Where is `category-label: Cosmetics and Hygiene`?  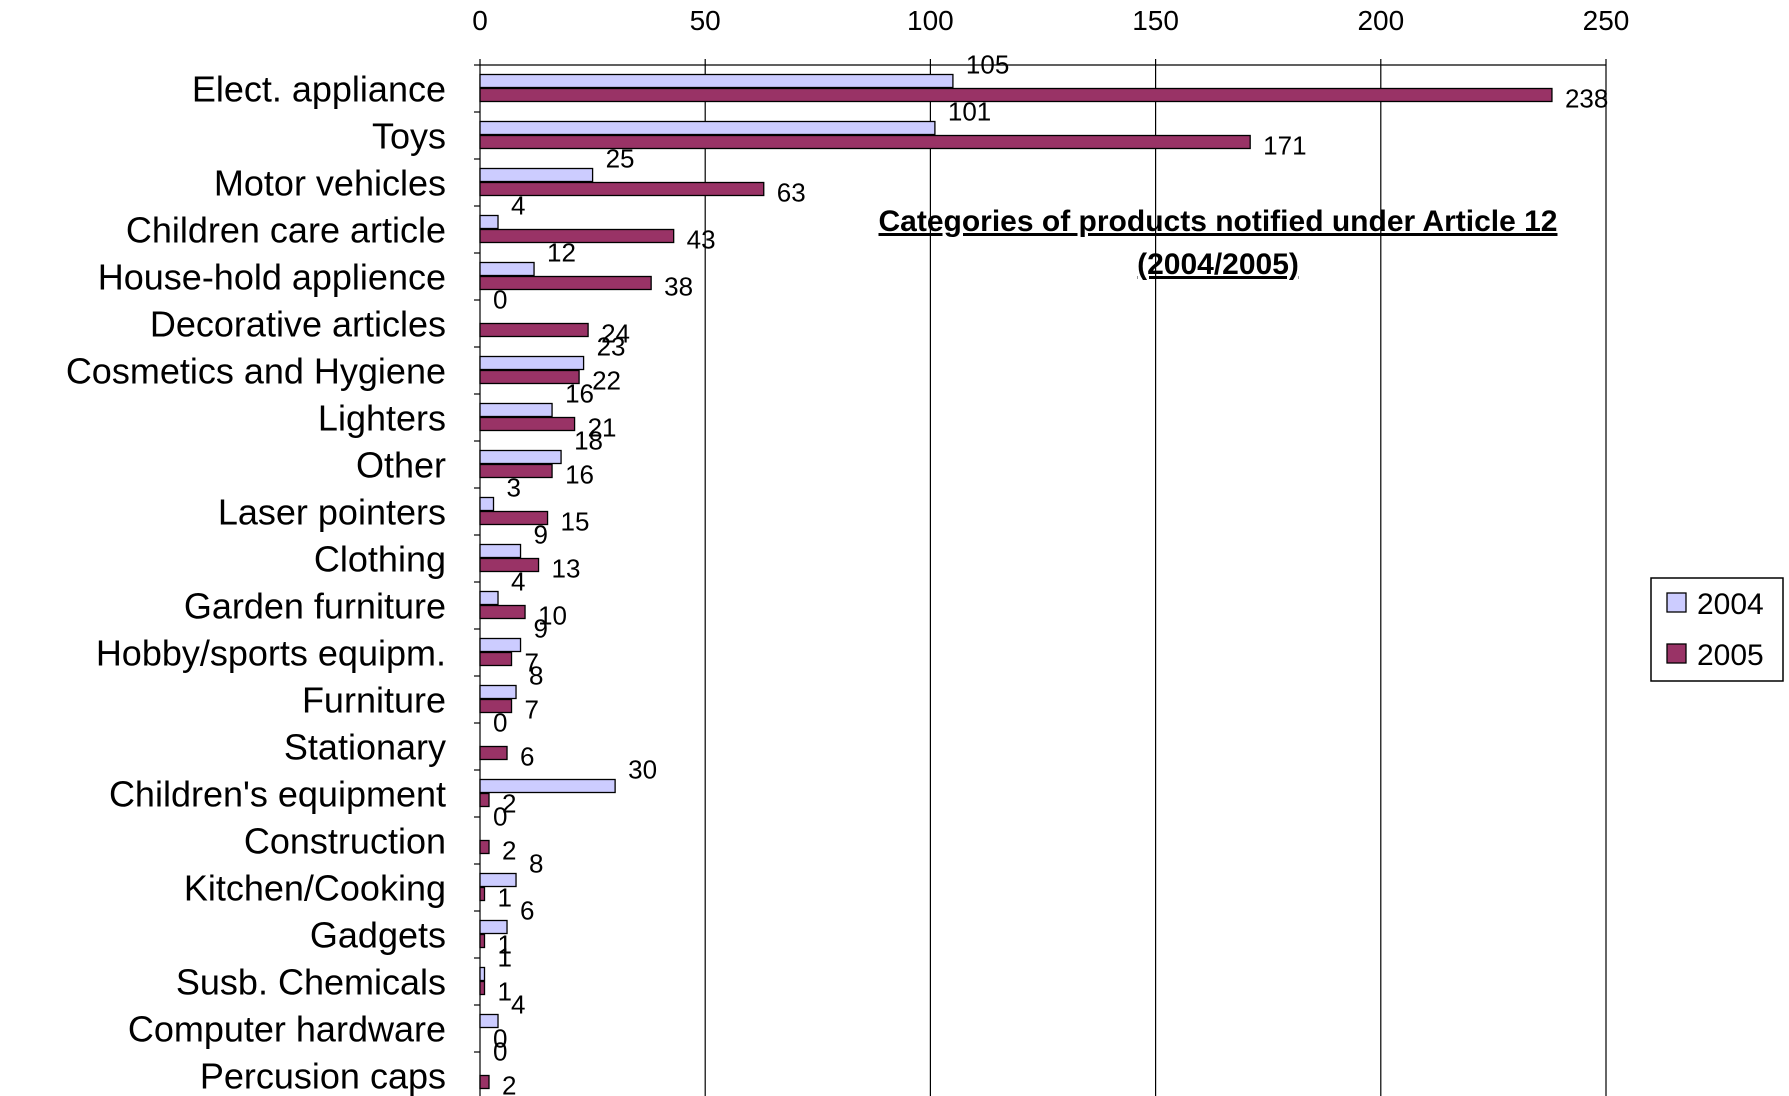
category-label: Cosmetics and Hygiene is located at coordinates (256, 371).